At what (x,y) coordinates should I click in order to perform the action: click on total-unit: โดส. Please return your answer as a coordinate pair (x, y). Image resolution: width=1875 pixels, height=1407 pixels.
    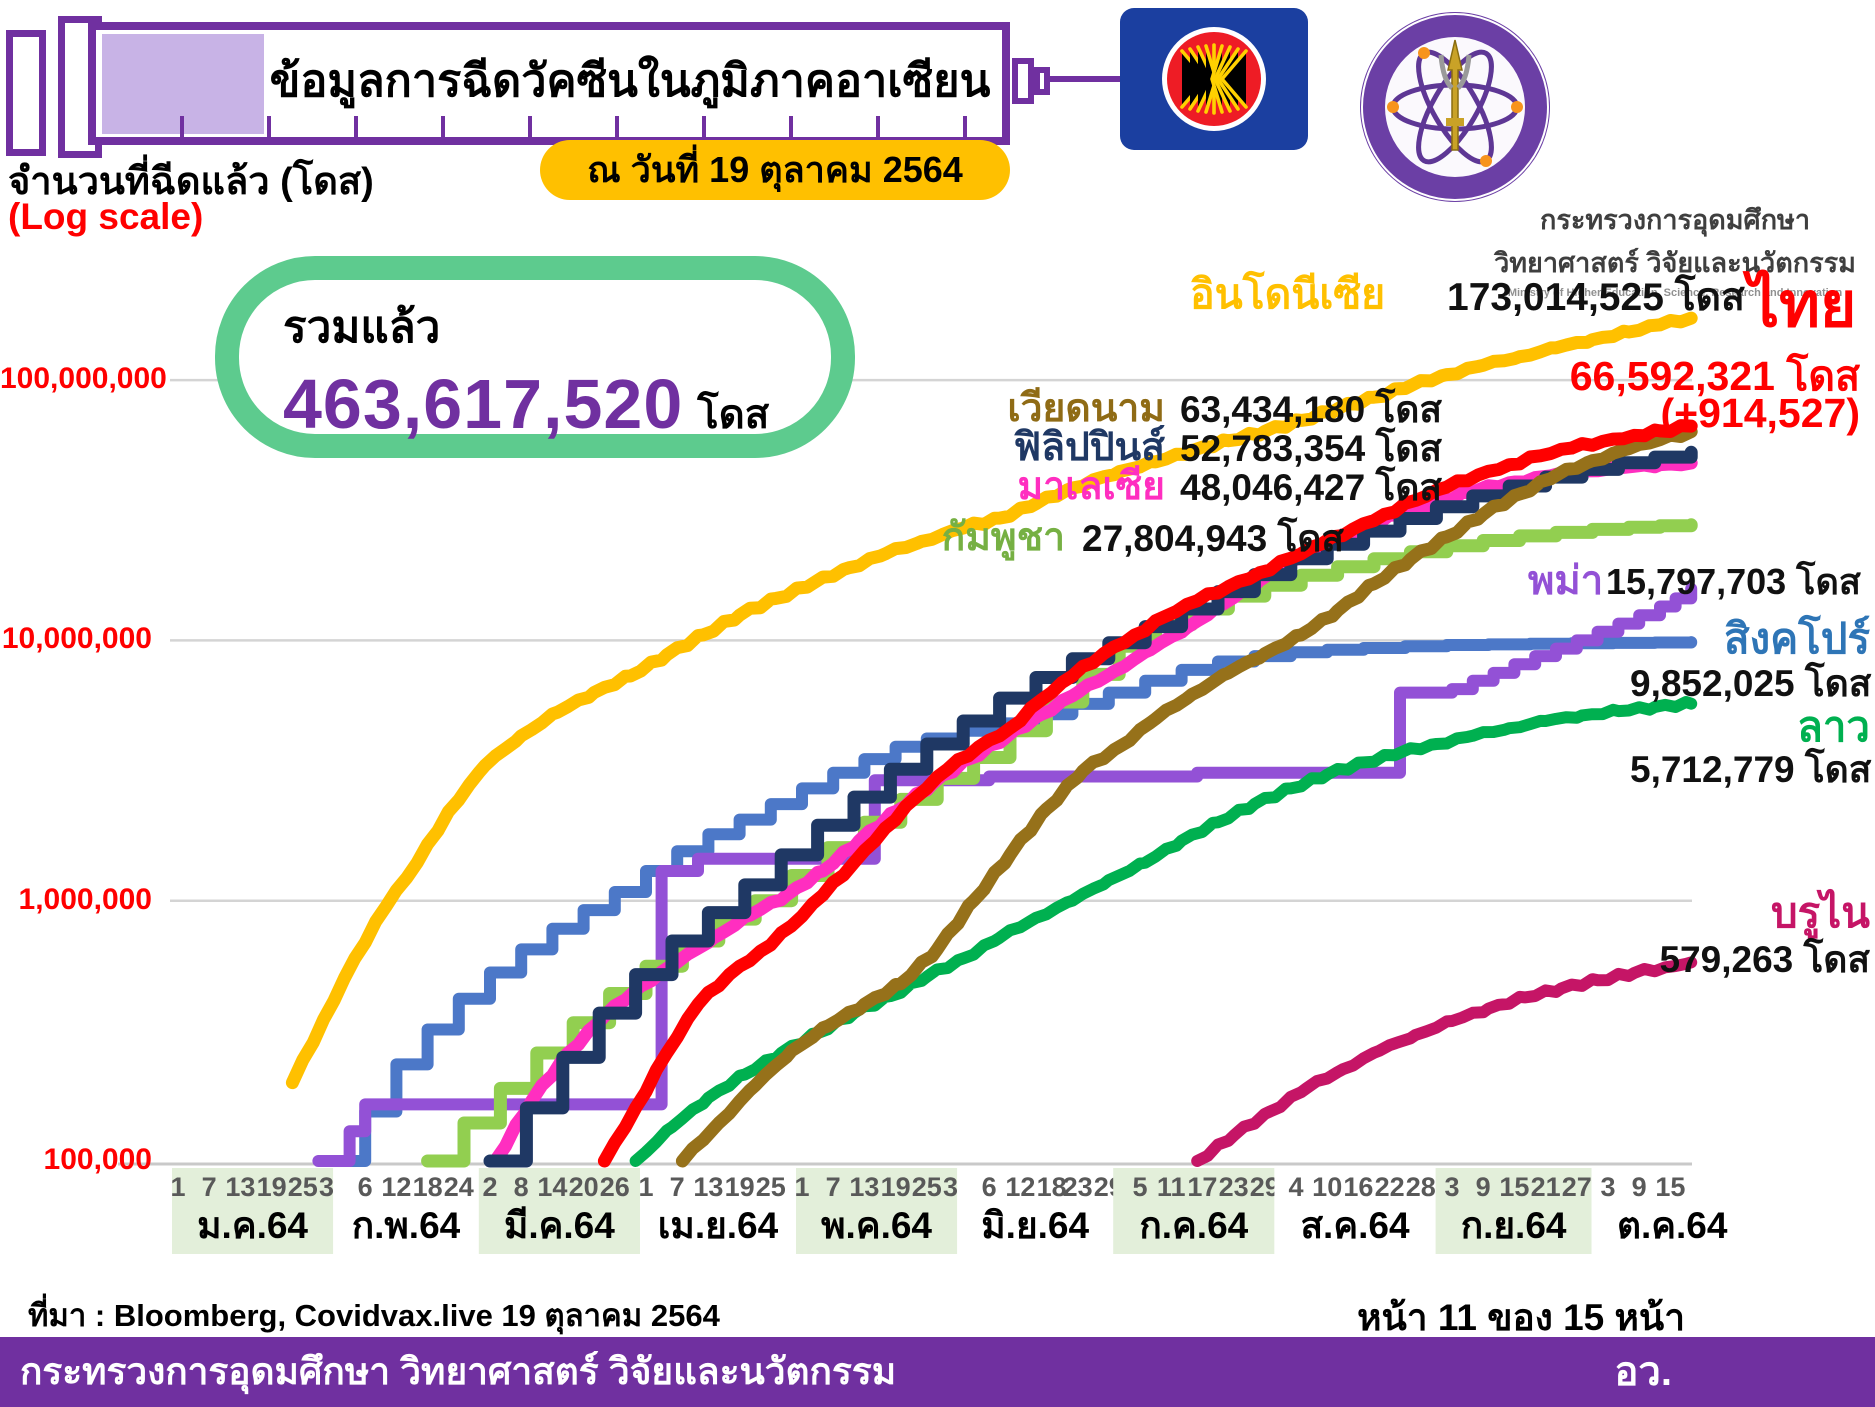
    Looking at the image, I should click on (733, 415).